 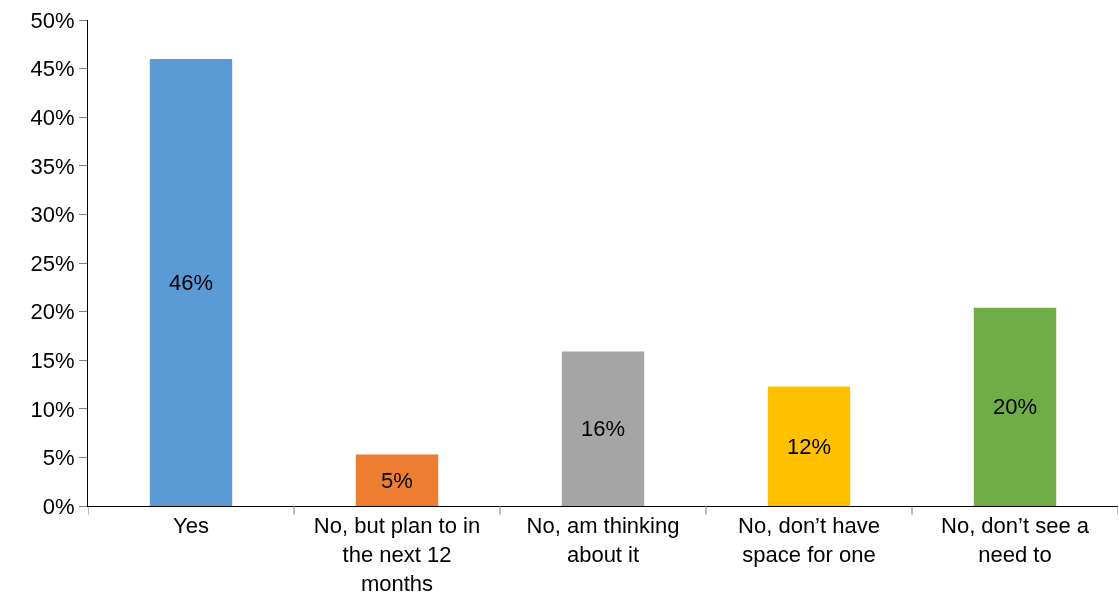 I want to click on data-label: 5%, so click(x=397, y=480).